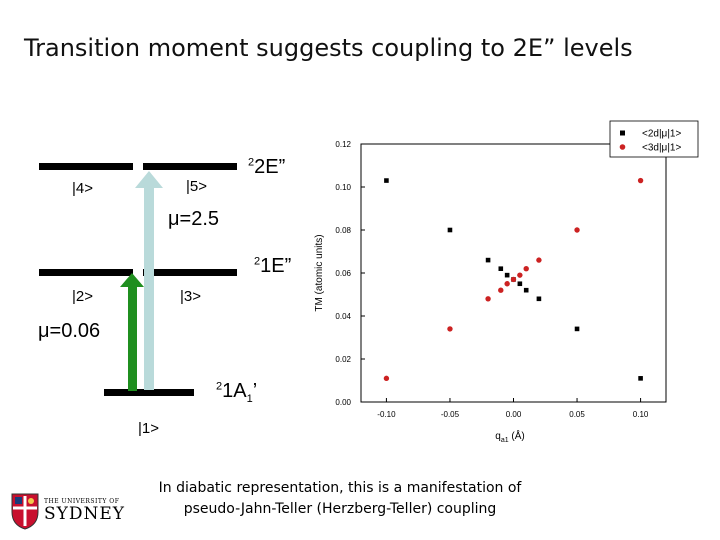 The width and height of the screenshot is (720, 540). I want to click on y-tick-label: 0.10, so click(343, 187).